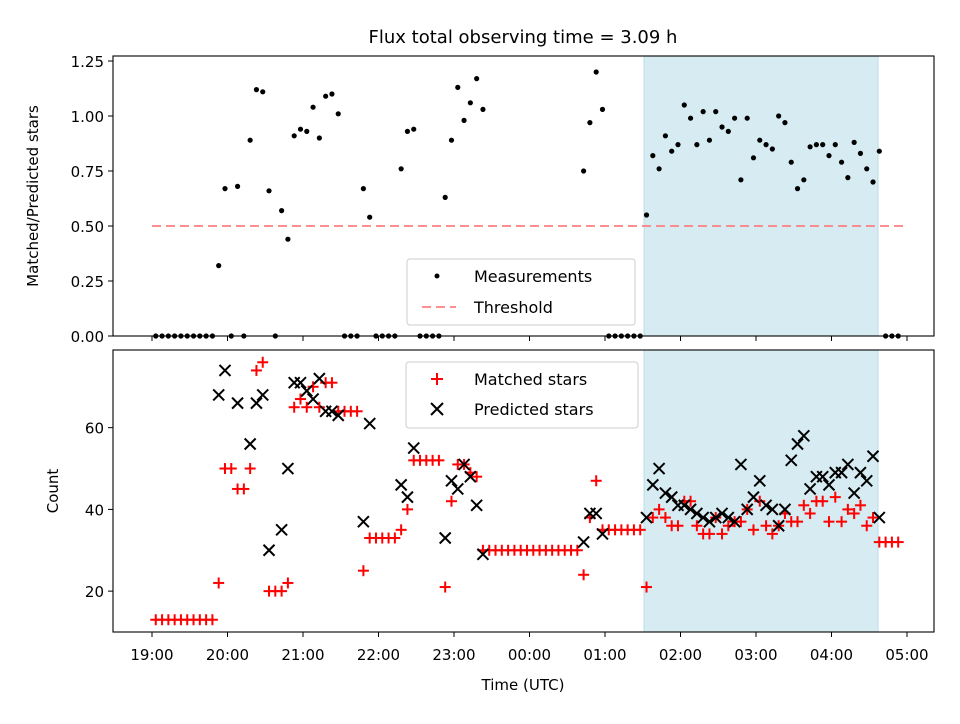  What do you see at coordinates (533, 276) in the screenshot?
I see `legend-measurements-label: Measurements` at bounding box center [533, 276].